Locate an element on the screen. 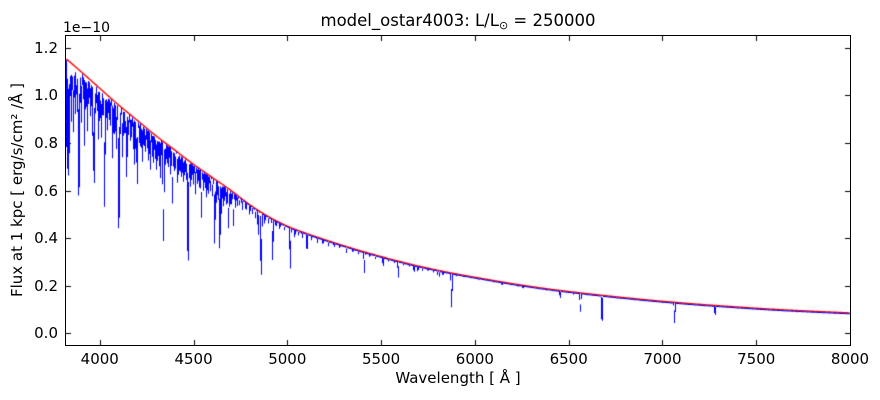  x-tick-label-6500: 6500 is located at coordinates (568, 359).